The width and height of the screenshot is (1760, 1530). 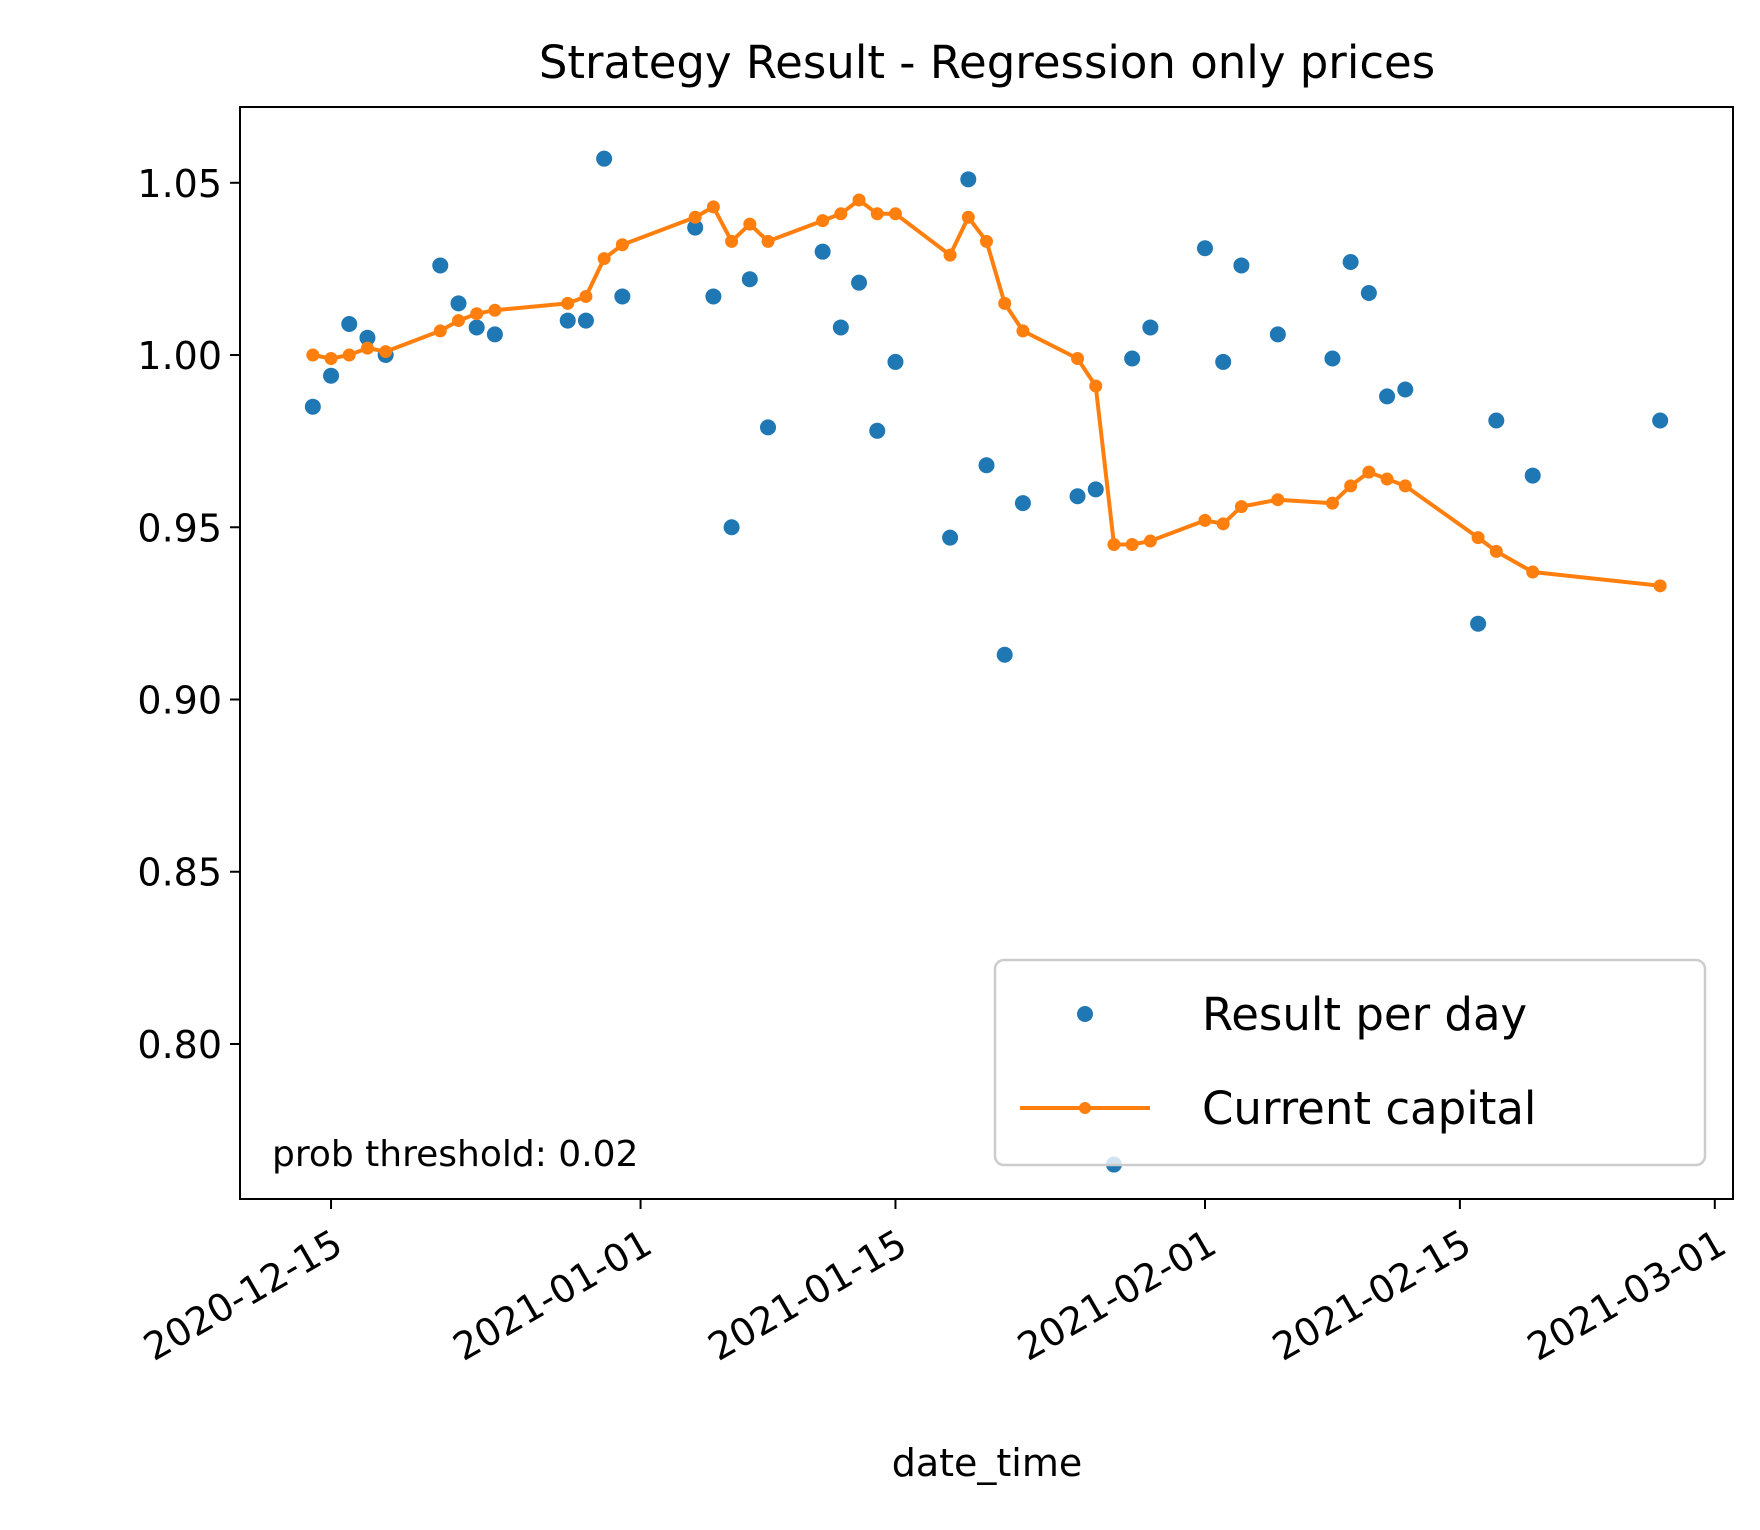 What do you see at coordinates (1085, 1014) in the screenshot?
I see `legend-marker-result-per-day` at bounding box center [1085, 1014].